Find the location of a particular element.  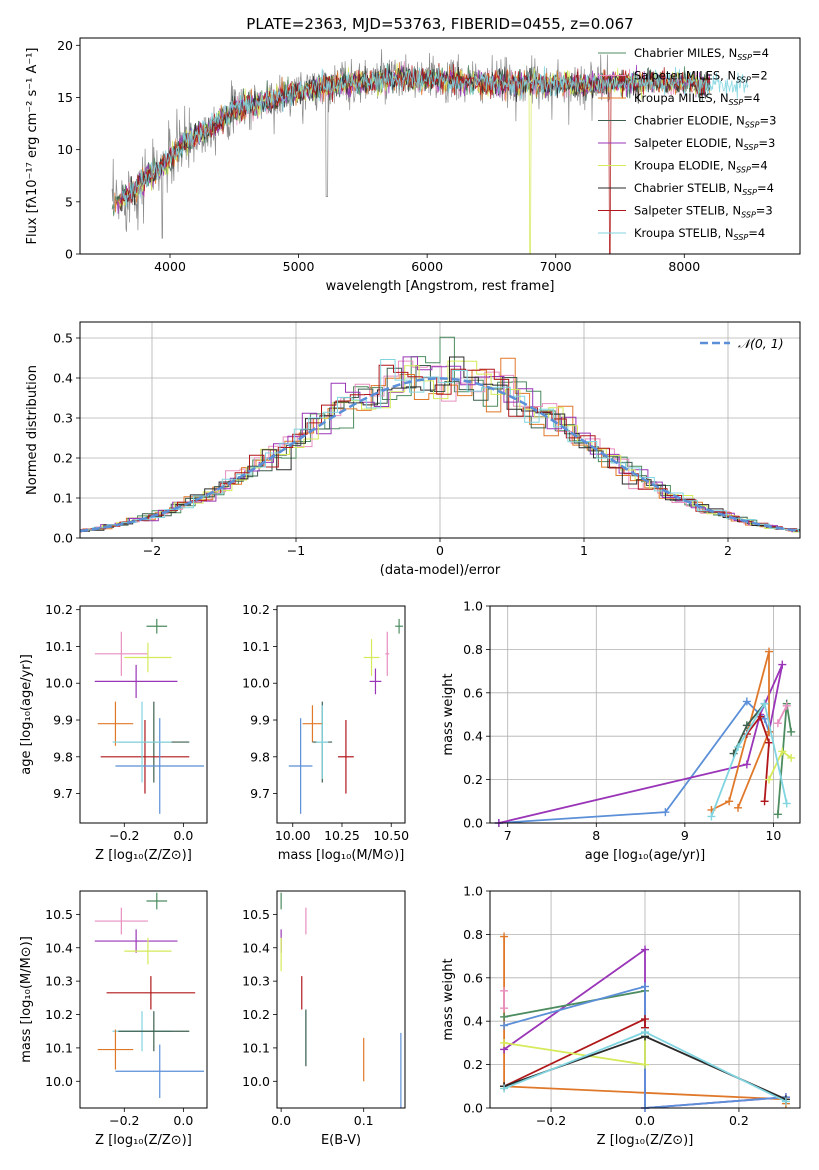

y-tick-label: 9.8 is located at coordinates (260, 756).